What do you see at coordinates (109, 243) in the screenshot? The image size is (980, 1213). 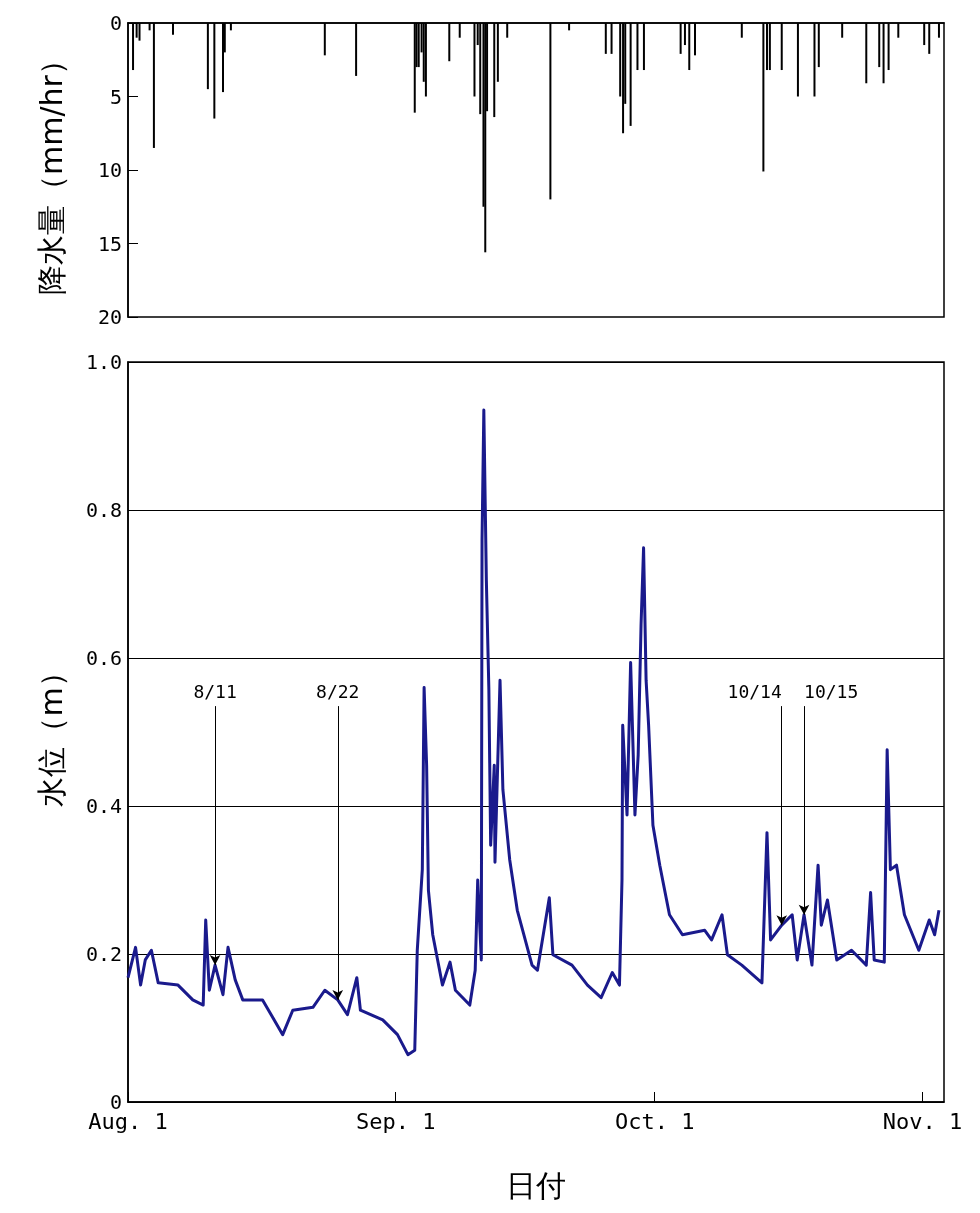 I see `y-tick-label: 15` at bounding box center [109, 243].